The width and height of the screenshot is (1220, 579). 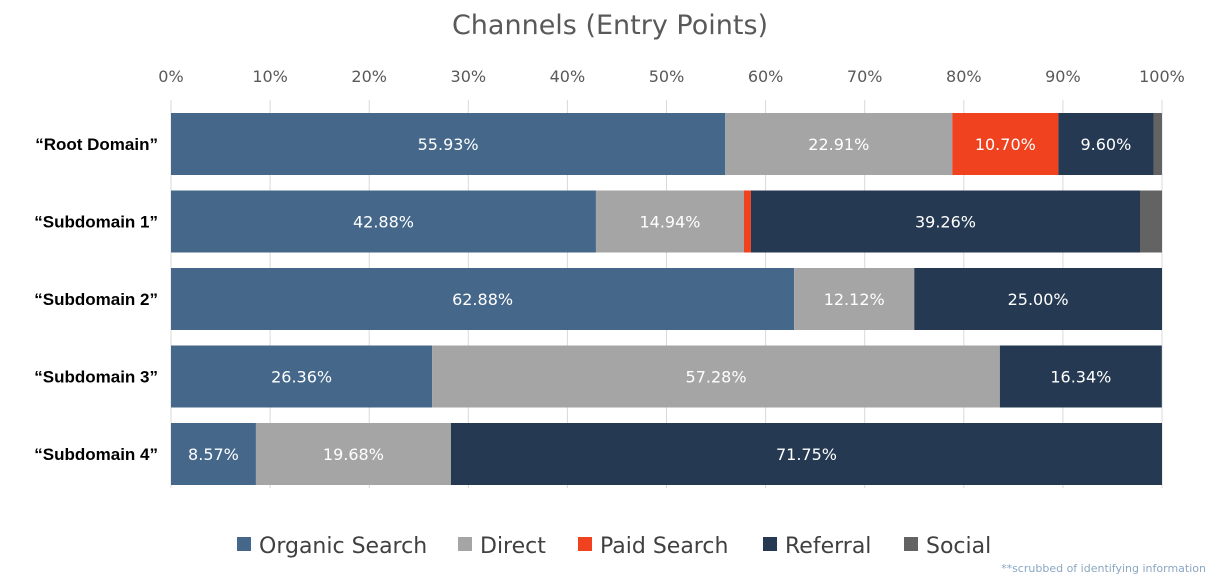 I want to click on data-label: 26.36%, so click(x=301, y=377).